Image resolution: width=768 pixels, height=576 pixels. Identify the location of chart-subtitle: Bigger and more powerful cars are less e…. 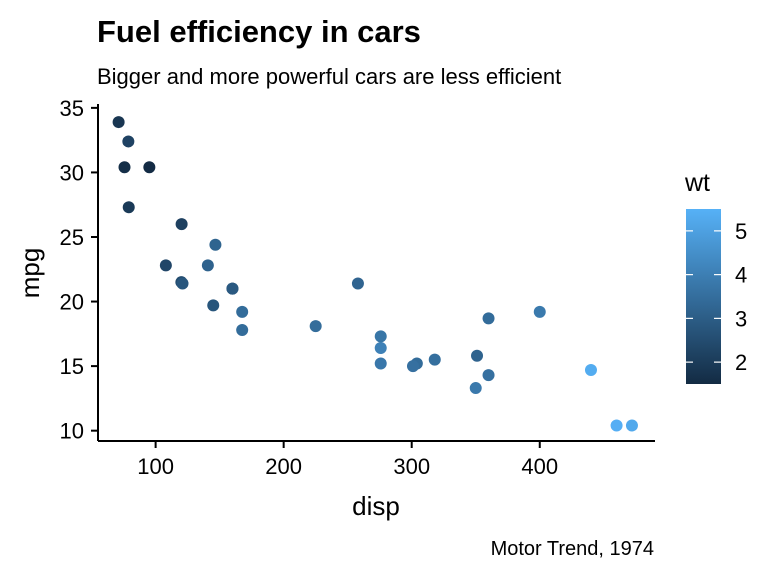
(329, 76).